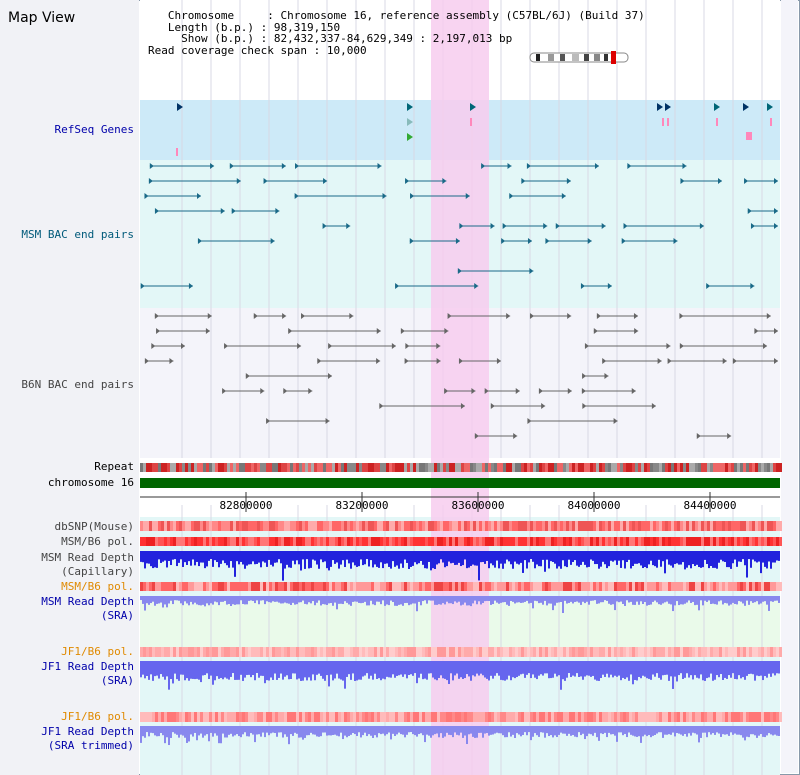  What do you see at coordinates (579, 57) in the screenshot?
I see `chromosome-ideogram` at bounding box center [579, 57].